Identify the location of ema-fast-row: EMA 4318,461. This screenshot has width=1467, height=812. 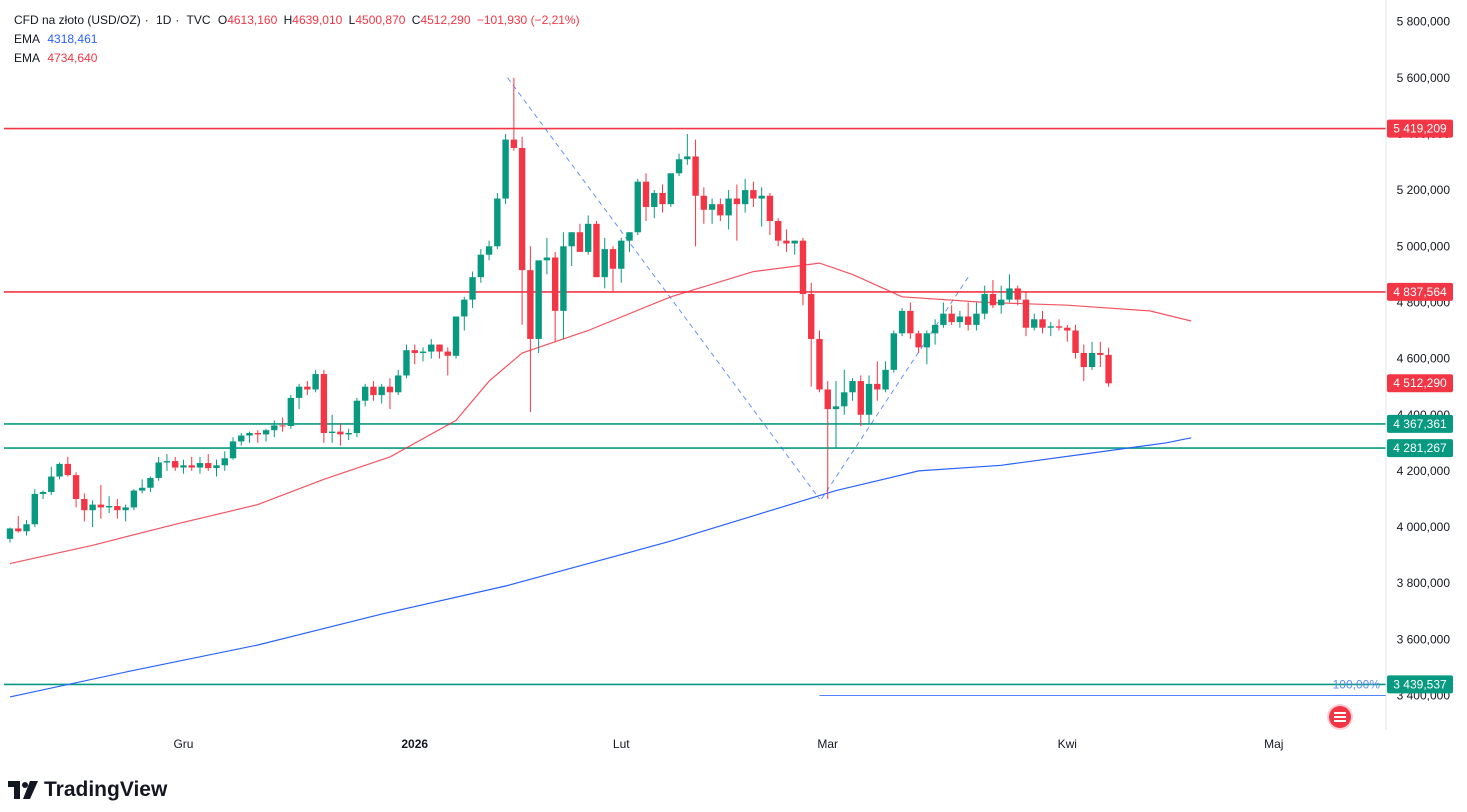
(298, 39).